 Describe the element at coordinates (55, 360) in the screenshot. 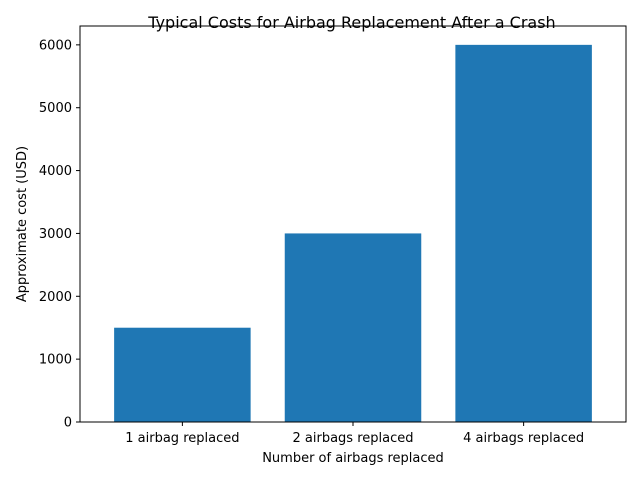

I see `y-tick-label: 1000` at that location.